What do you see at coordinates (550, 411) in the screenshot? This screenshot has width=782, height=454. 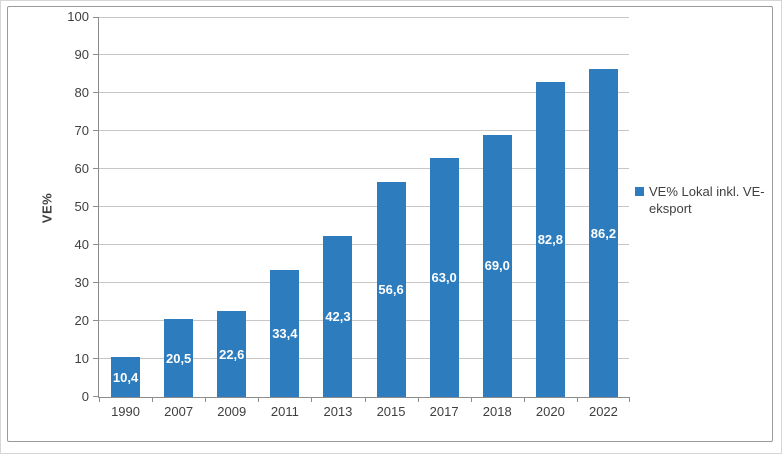 I see `x-axis-tick-label: 2020` at bounding box center [550, 411].